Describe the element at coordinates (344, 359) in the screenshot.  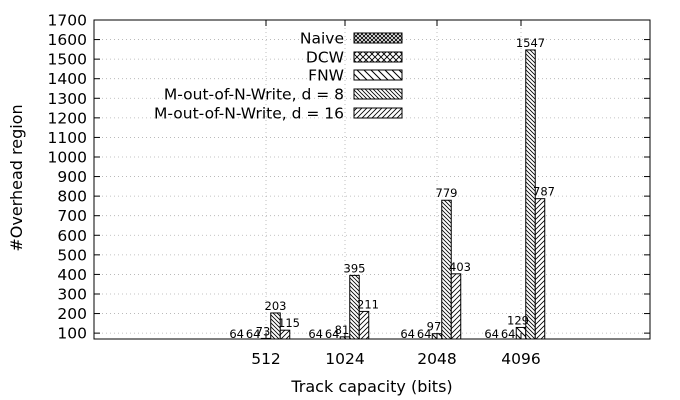
I see `x-tick-label: 1024` at that location.